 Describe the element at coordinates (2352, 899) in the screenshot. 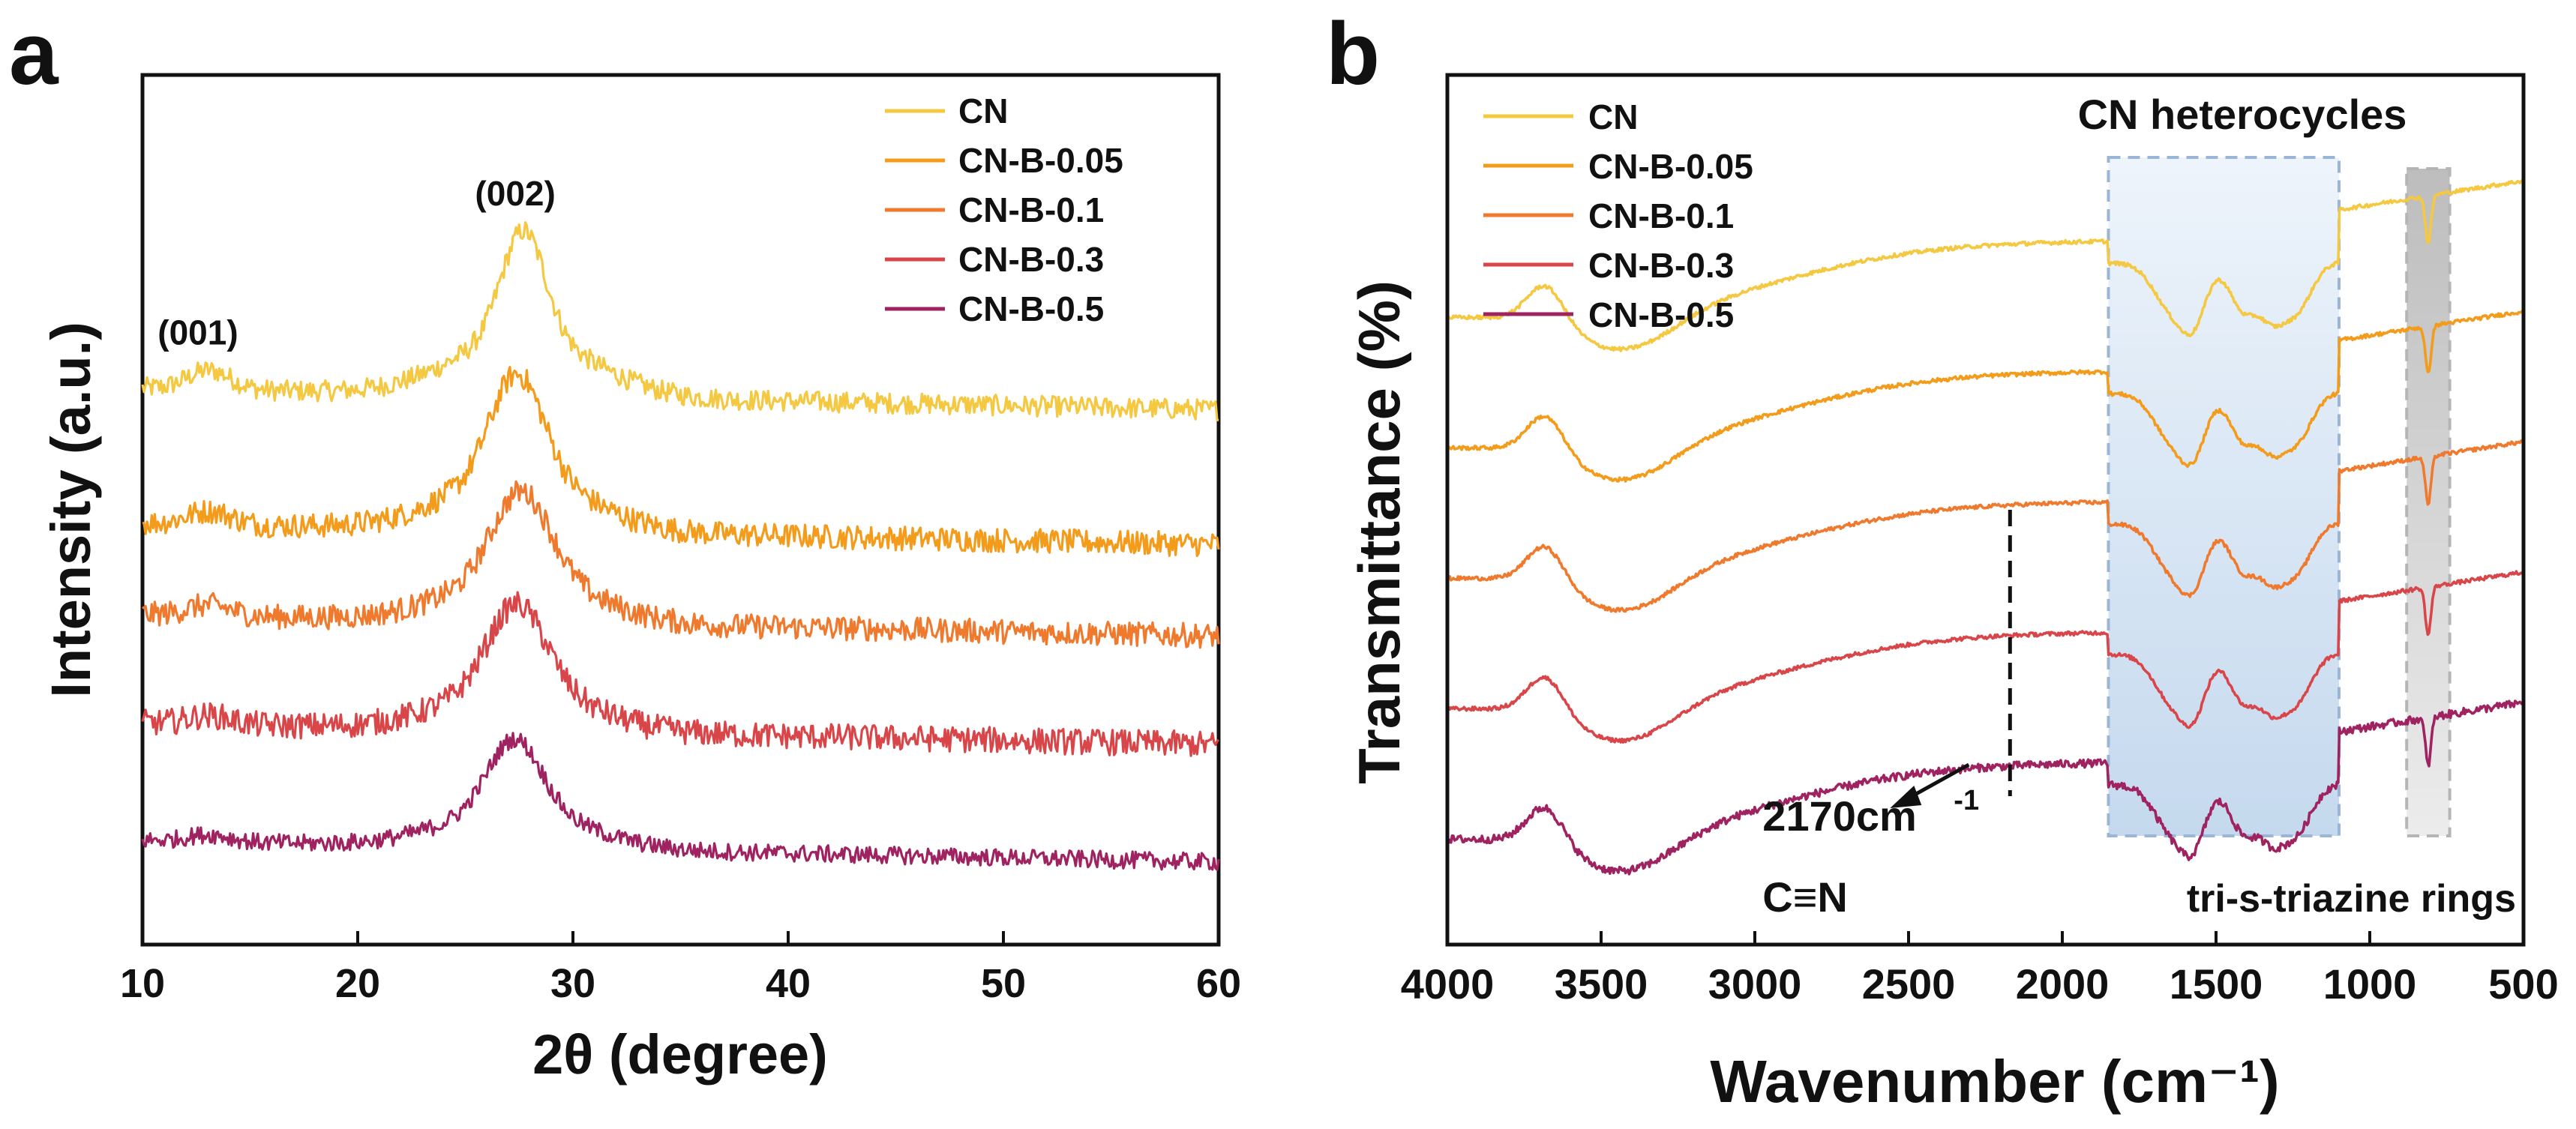

I see `triazine-label: tri-s-triazine rings` at that location.